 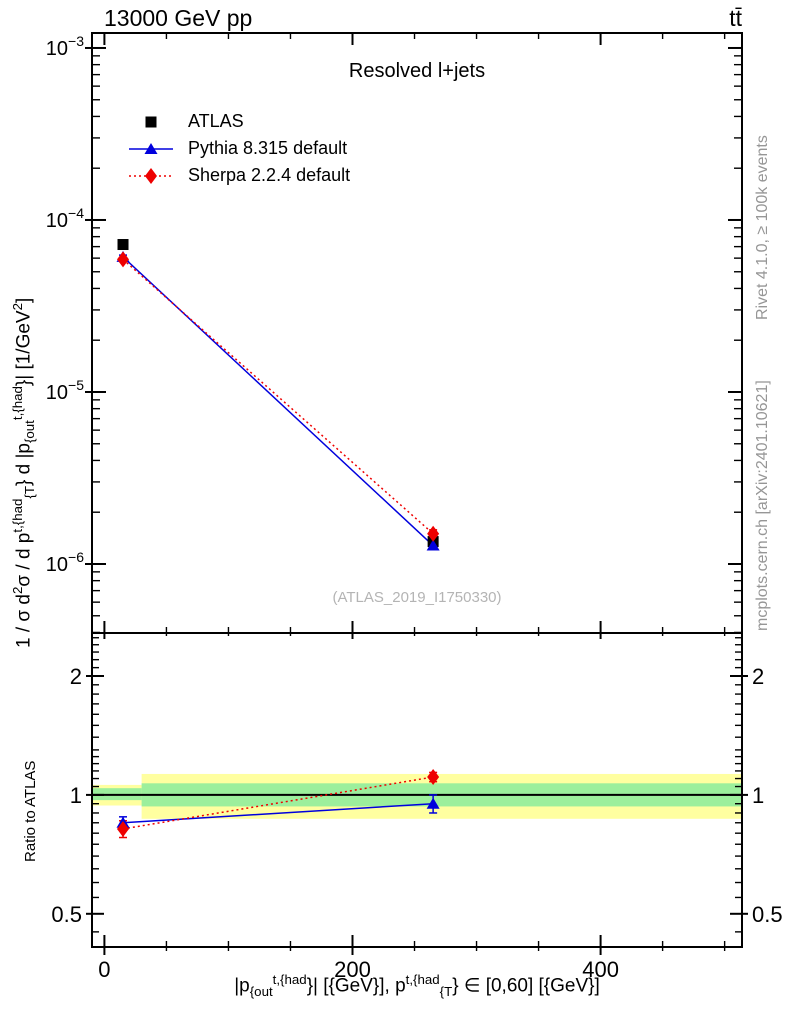 I want to click on rivet-version-note: Rivet 4.1.0, ≥ 100k events, so click(x=762, y=227).